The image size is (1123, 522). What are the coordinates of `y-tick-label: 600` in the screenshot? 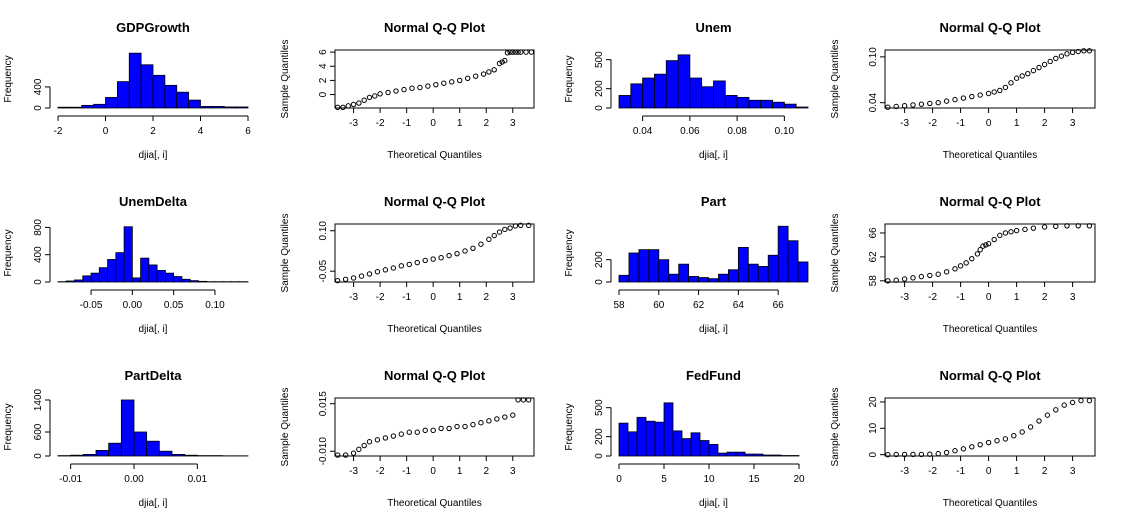 It's located at (38, 431).